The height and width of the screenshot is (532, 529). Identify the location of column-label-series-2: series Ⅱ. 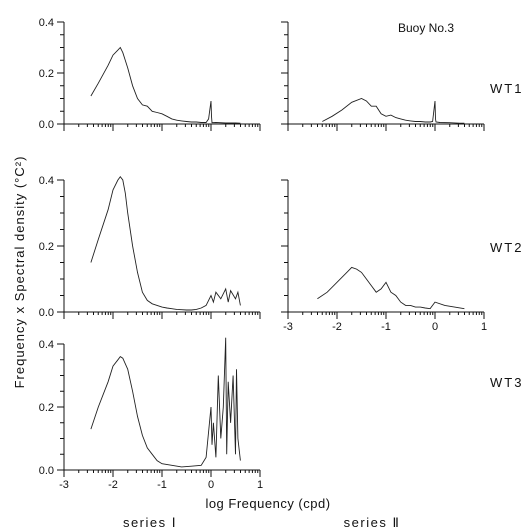
(372, 522).